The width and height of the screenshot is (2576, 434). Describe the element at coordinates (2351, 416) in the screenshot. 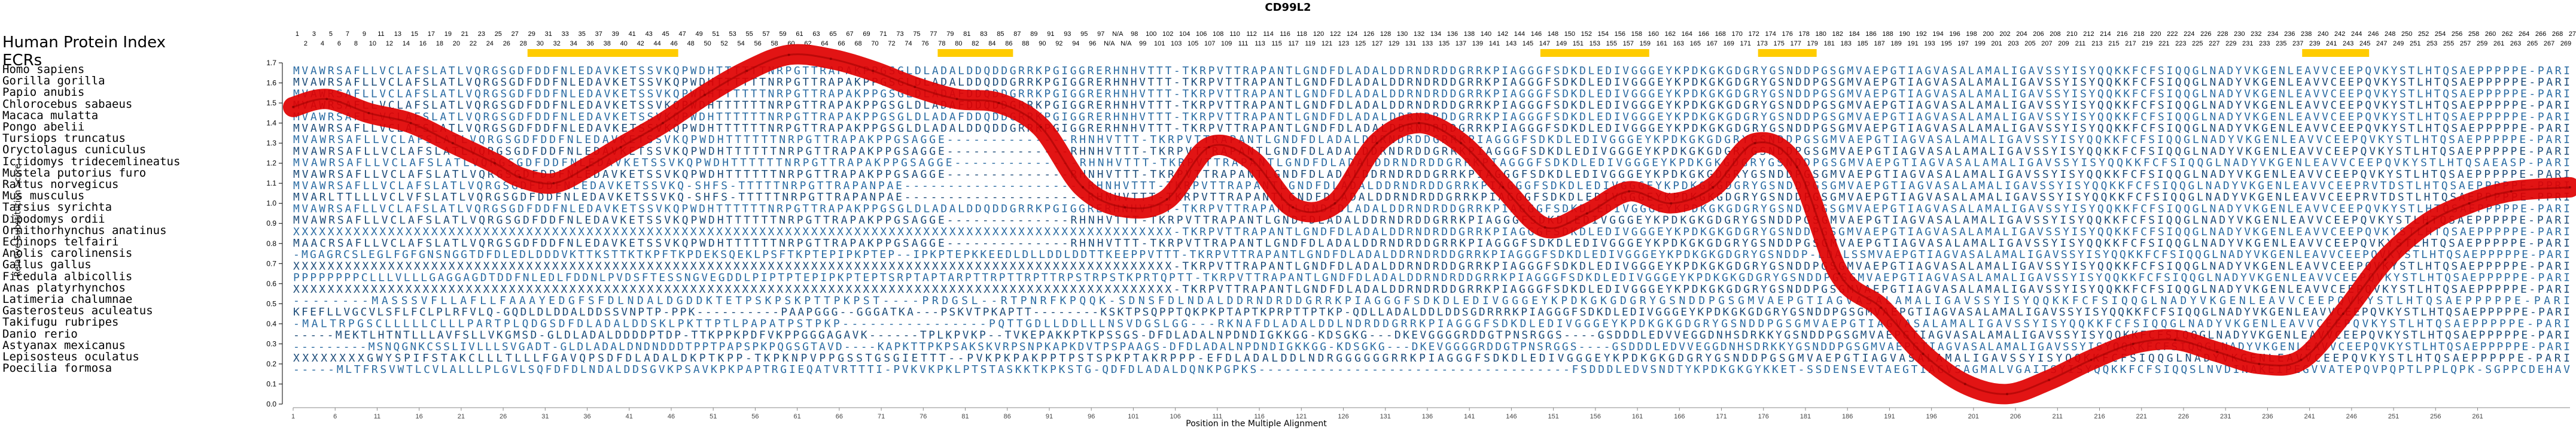

I see `x-tick-label: 246` at that location.